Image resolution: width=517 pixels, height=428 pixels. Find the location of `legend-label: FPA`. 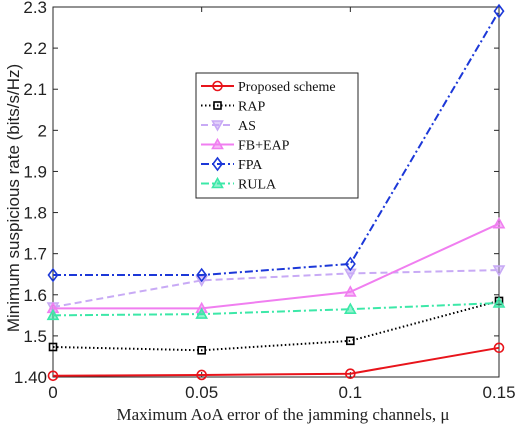

legend-label: FPA is located at coordinates (250, 165).